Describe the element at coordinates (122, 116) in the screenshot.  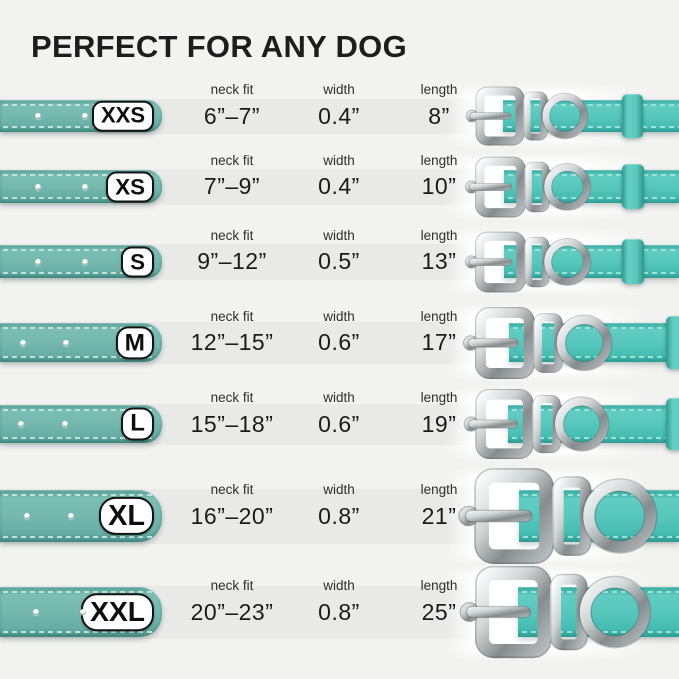
I see `size-badge: XXS` at that location.